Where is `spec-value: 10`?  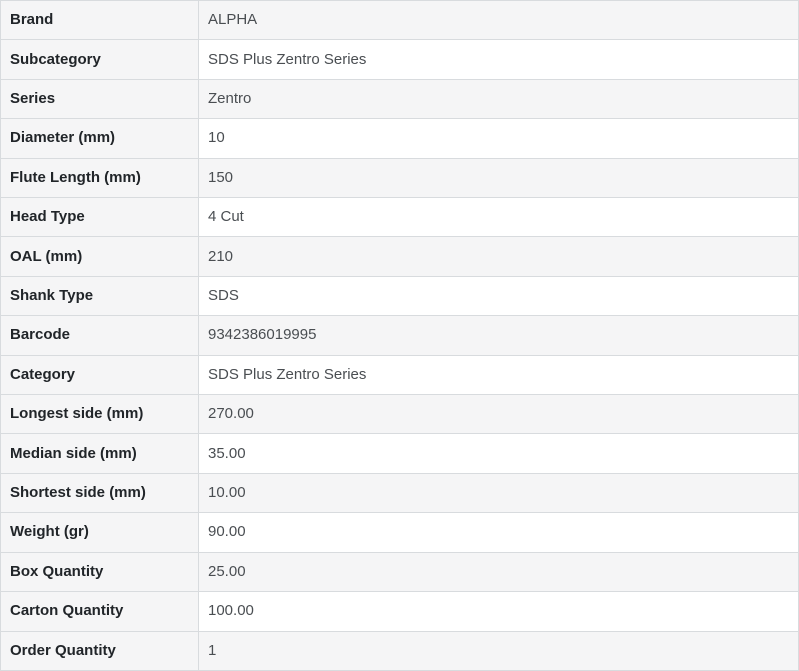
spec-value: 10 is located at coordinates (498, 138).